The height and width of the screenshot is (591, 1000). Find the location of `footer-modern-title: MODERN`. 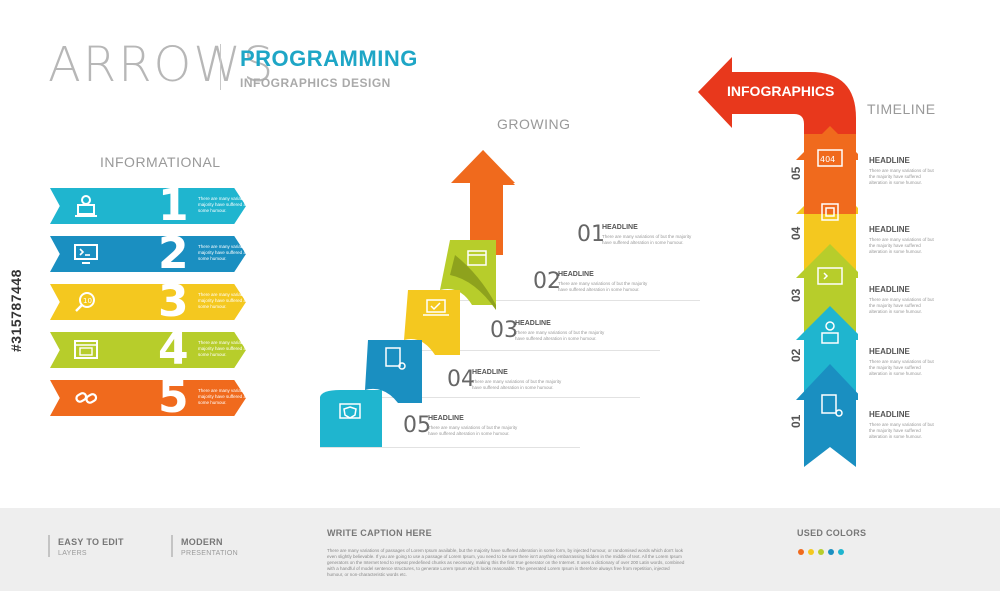

footer-modern-title: MODERN is located at coordinates (202, 542).